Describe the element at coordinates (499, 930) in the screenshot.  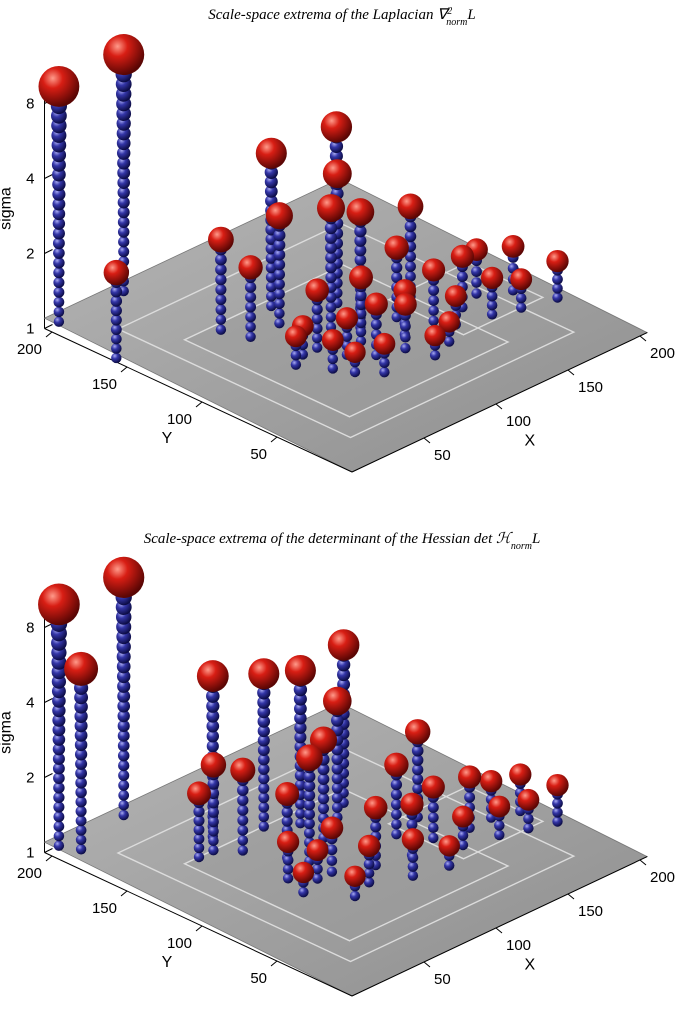
I see `x-tick-mark` at that location.